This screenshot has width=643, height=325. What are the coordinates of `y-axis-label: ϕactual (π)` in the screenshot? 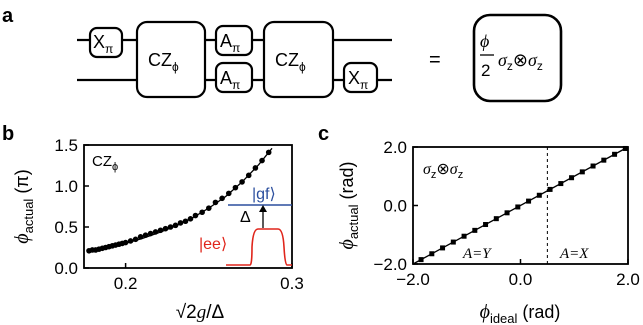 It's located at (23, 206).